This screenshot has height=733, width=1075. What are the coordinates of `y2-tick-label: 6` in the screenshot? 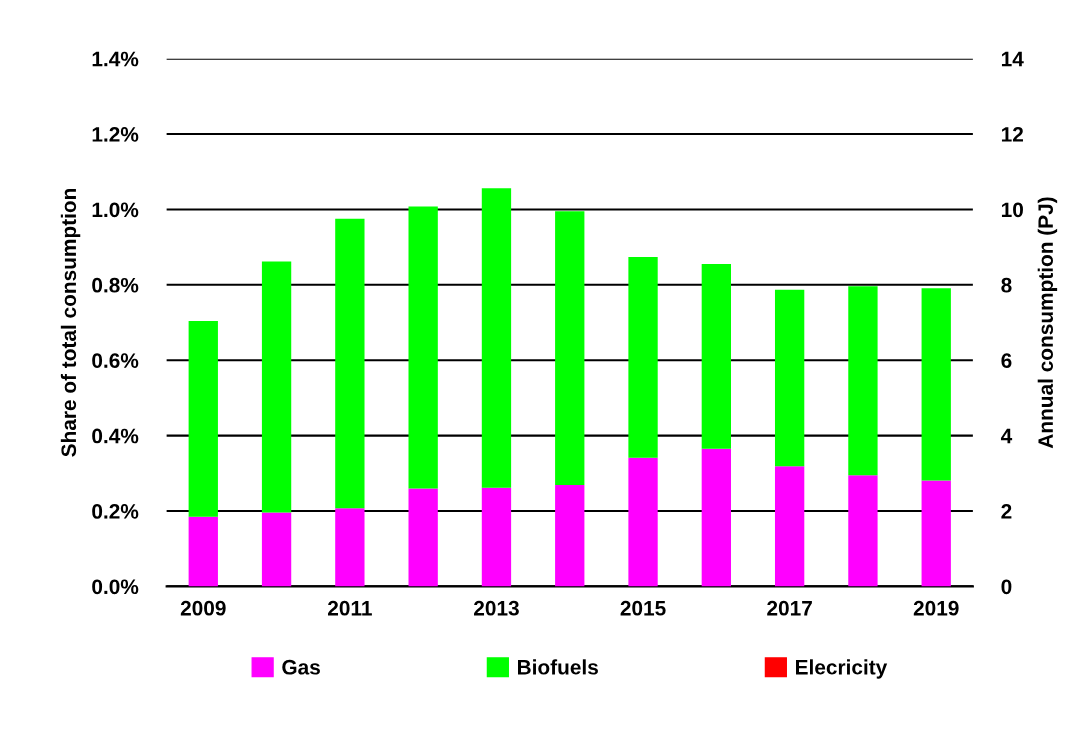 It's located at (1006, 360).